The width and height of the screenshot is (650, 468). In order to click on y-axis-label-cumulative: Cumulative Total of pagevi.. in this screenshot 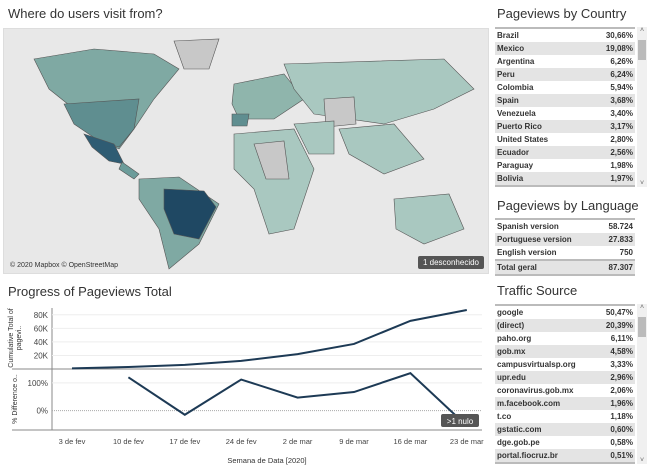, I will do `click(15, 338)`.